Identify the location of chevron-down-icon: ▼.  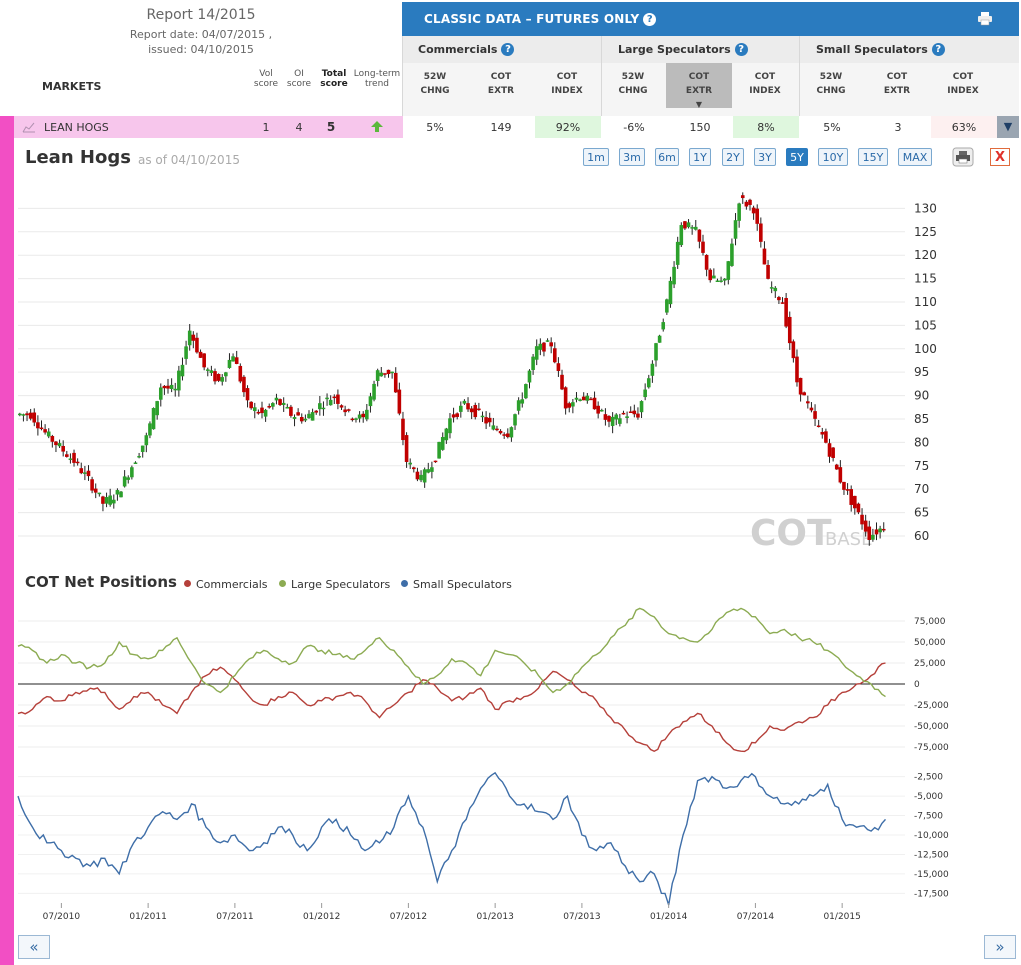
(1008, 126).